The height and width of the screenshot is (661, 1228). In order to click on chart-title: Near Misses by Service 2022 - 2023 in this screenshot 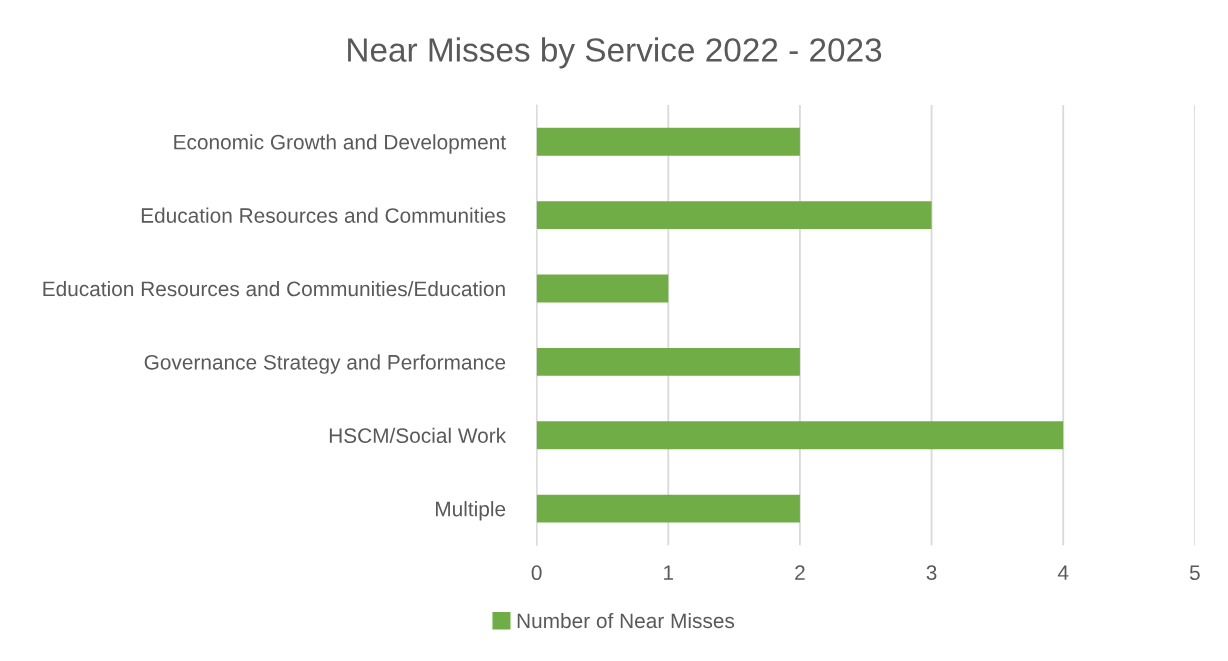, I will do `click(615, 53)`.